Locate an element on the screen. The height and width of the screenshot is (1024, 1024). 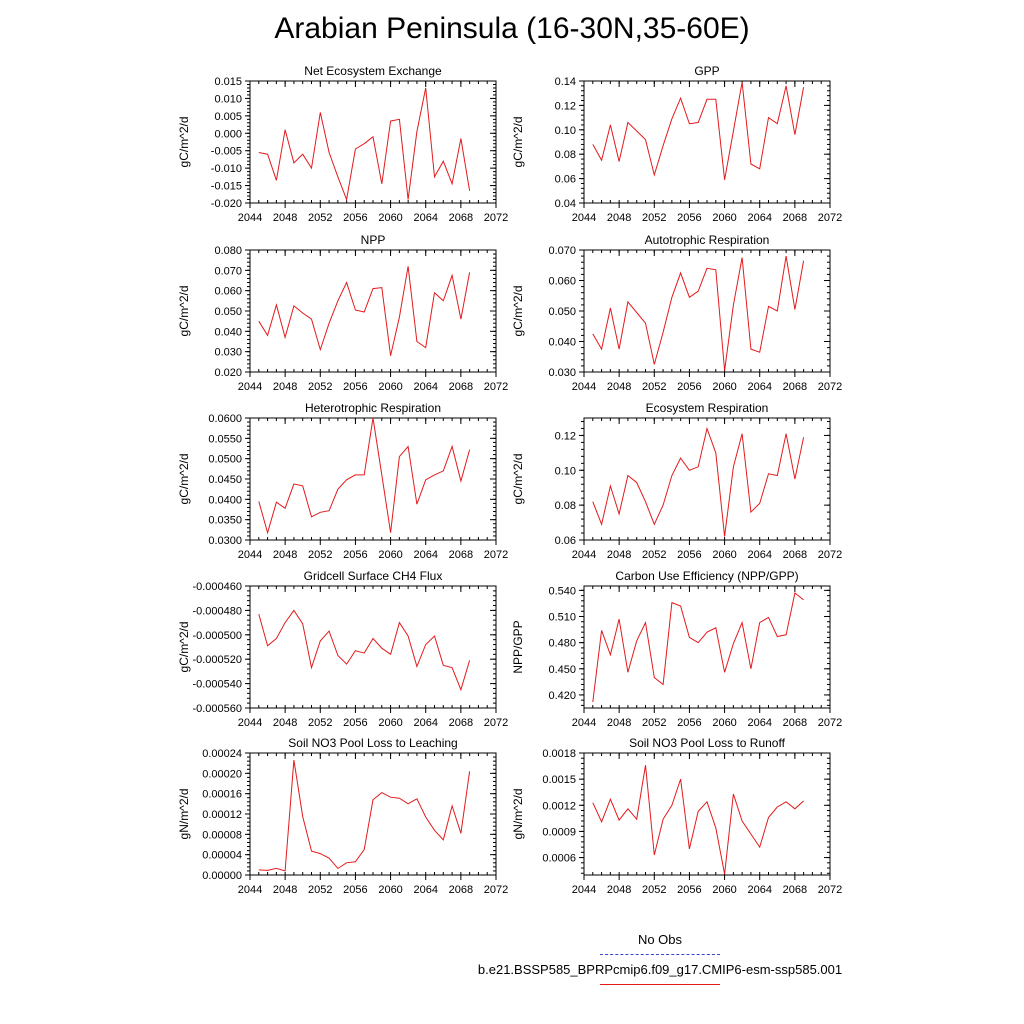
y-tick-label: 0.040 is located at coordinates (228, 332).